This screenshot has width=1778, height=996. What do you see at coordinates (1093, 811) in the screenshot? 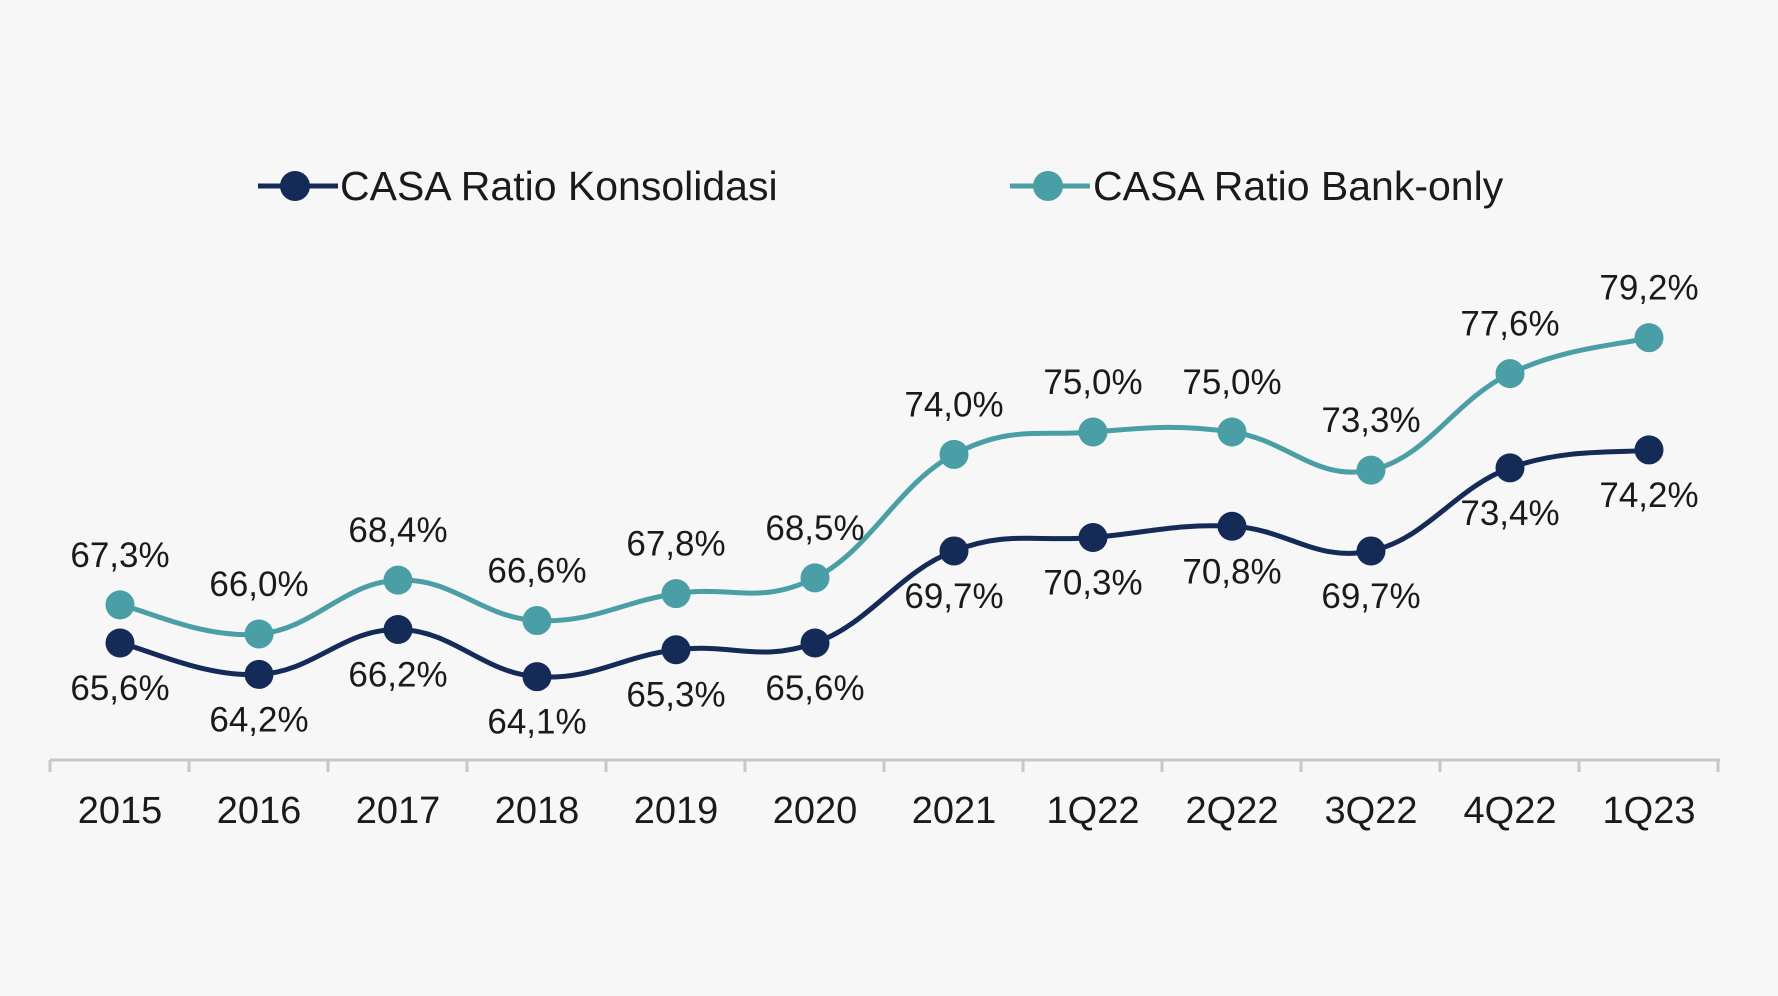
I see `x-tick-label: 1Q22` at bounding box center [1093, 811].